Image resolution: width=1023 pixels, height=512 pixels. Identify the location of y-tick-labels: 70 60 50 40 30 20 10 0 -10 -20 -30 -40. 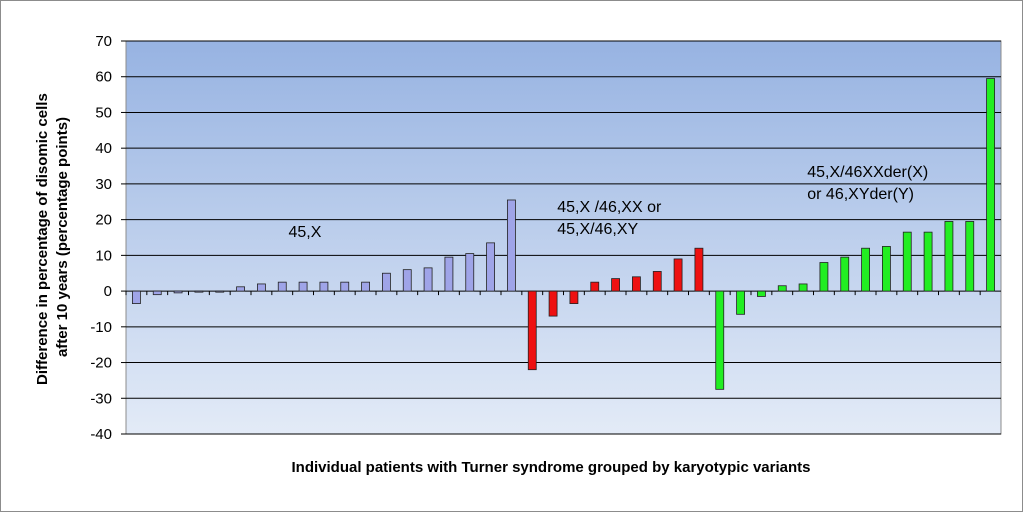
(101, 238).